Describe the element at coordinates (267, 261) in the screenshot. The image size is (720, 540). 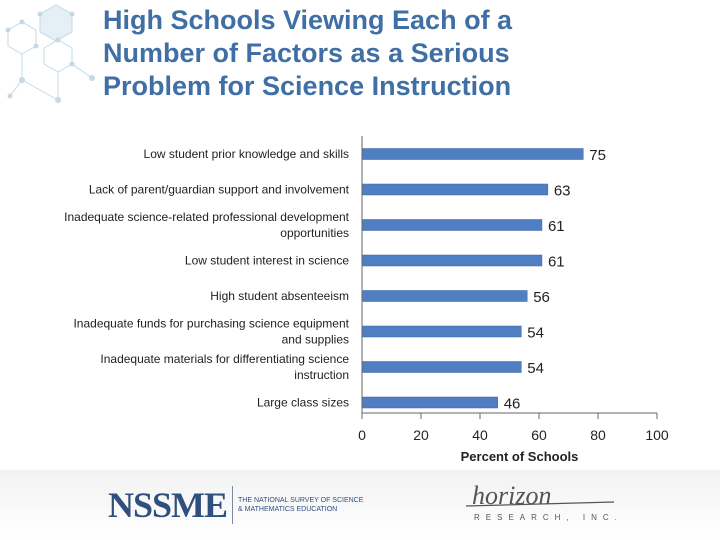
I see `category-label: Low student interest in science` at that location.